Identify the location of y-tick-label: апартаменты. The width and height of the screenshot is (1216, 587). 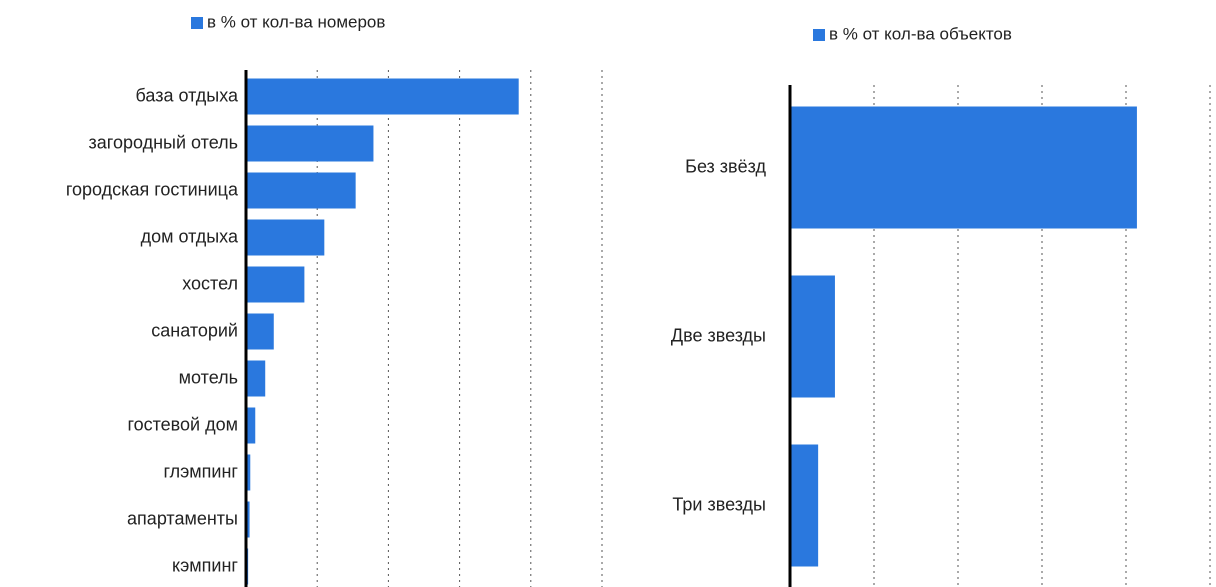
(182, 518).